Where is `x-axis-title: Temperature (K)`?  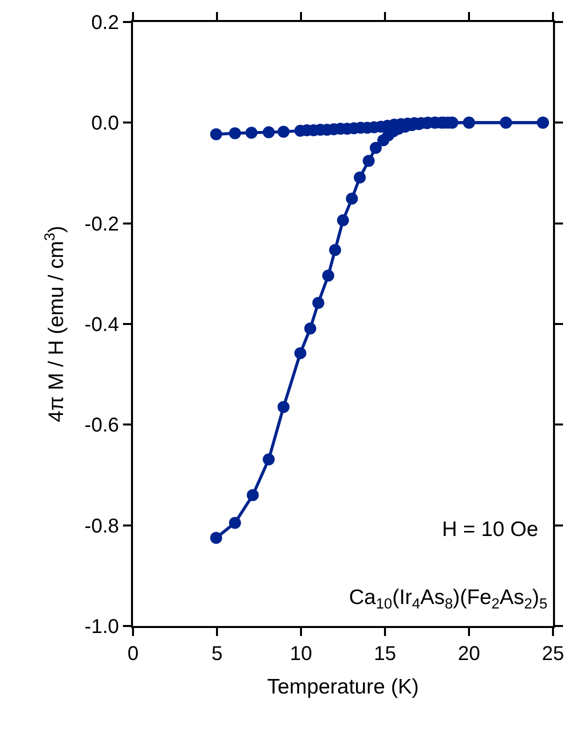 x-axis-title: Temperature (K) is located at coordinates (343, 687).